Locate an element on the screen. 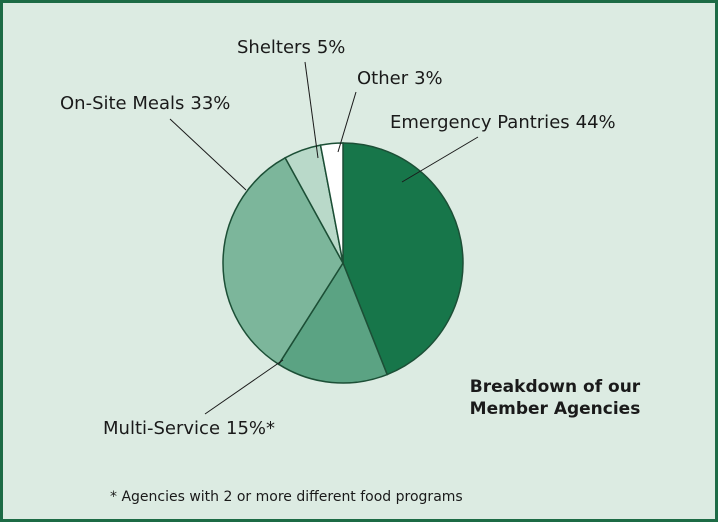  value-label: 5% is located at coordinates (331, 47).